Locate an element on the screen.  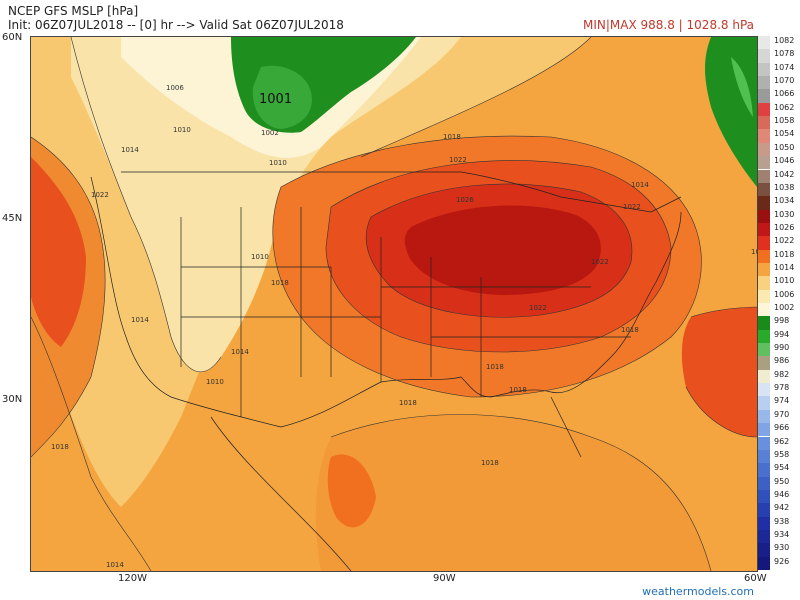
colorbar-level: 938 is located at coordinates (778, 523).